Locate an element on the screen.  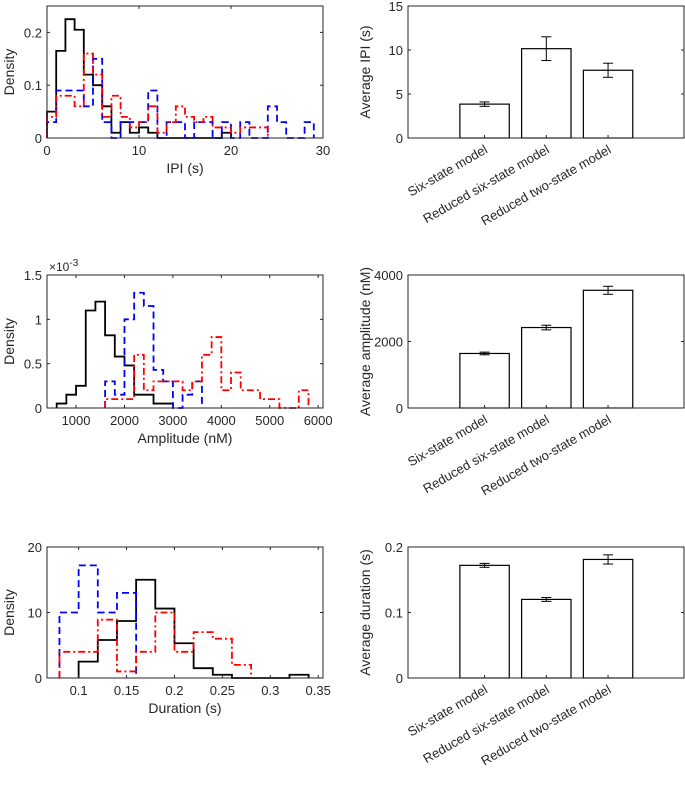
x-axis-label: Duration (s) is located at coordinates (184, 708).